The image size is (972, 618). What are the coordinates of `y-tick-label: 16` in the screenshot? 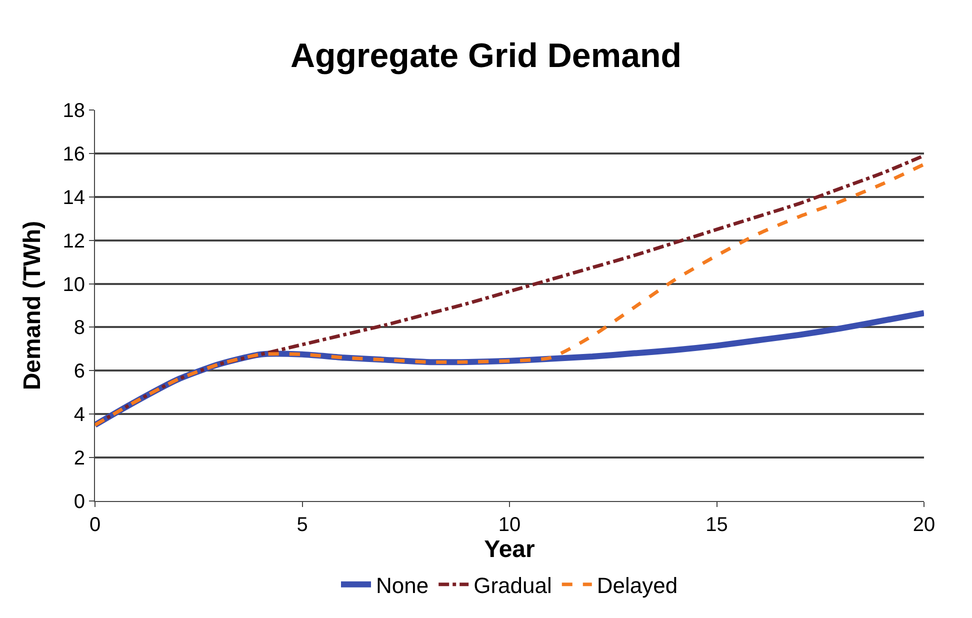 It's located at (73, 154).